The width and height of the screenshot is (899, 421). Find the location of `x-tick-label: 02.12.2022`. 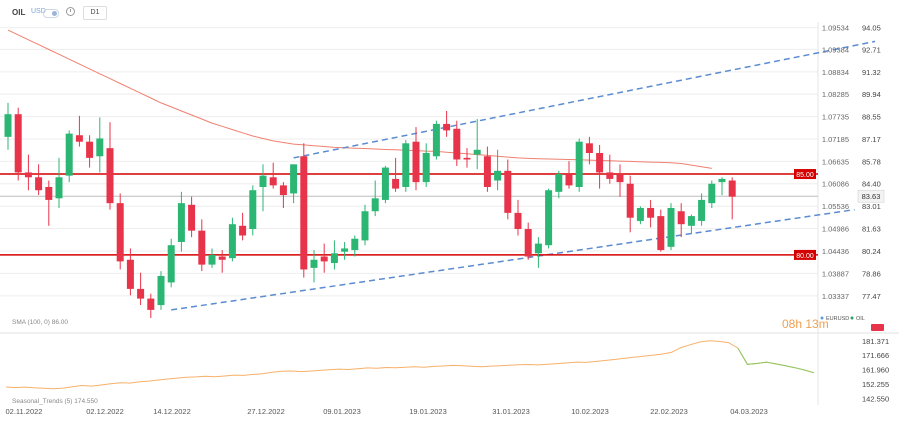

x-tick-label: 02.12.2022 is located at coordinates (105, 411).